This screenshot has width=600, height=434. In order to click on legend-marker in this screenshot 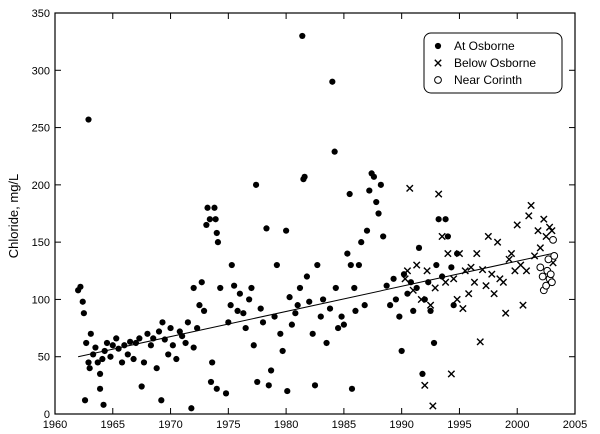, I will do `click(438, 46)`.